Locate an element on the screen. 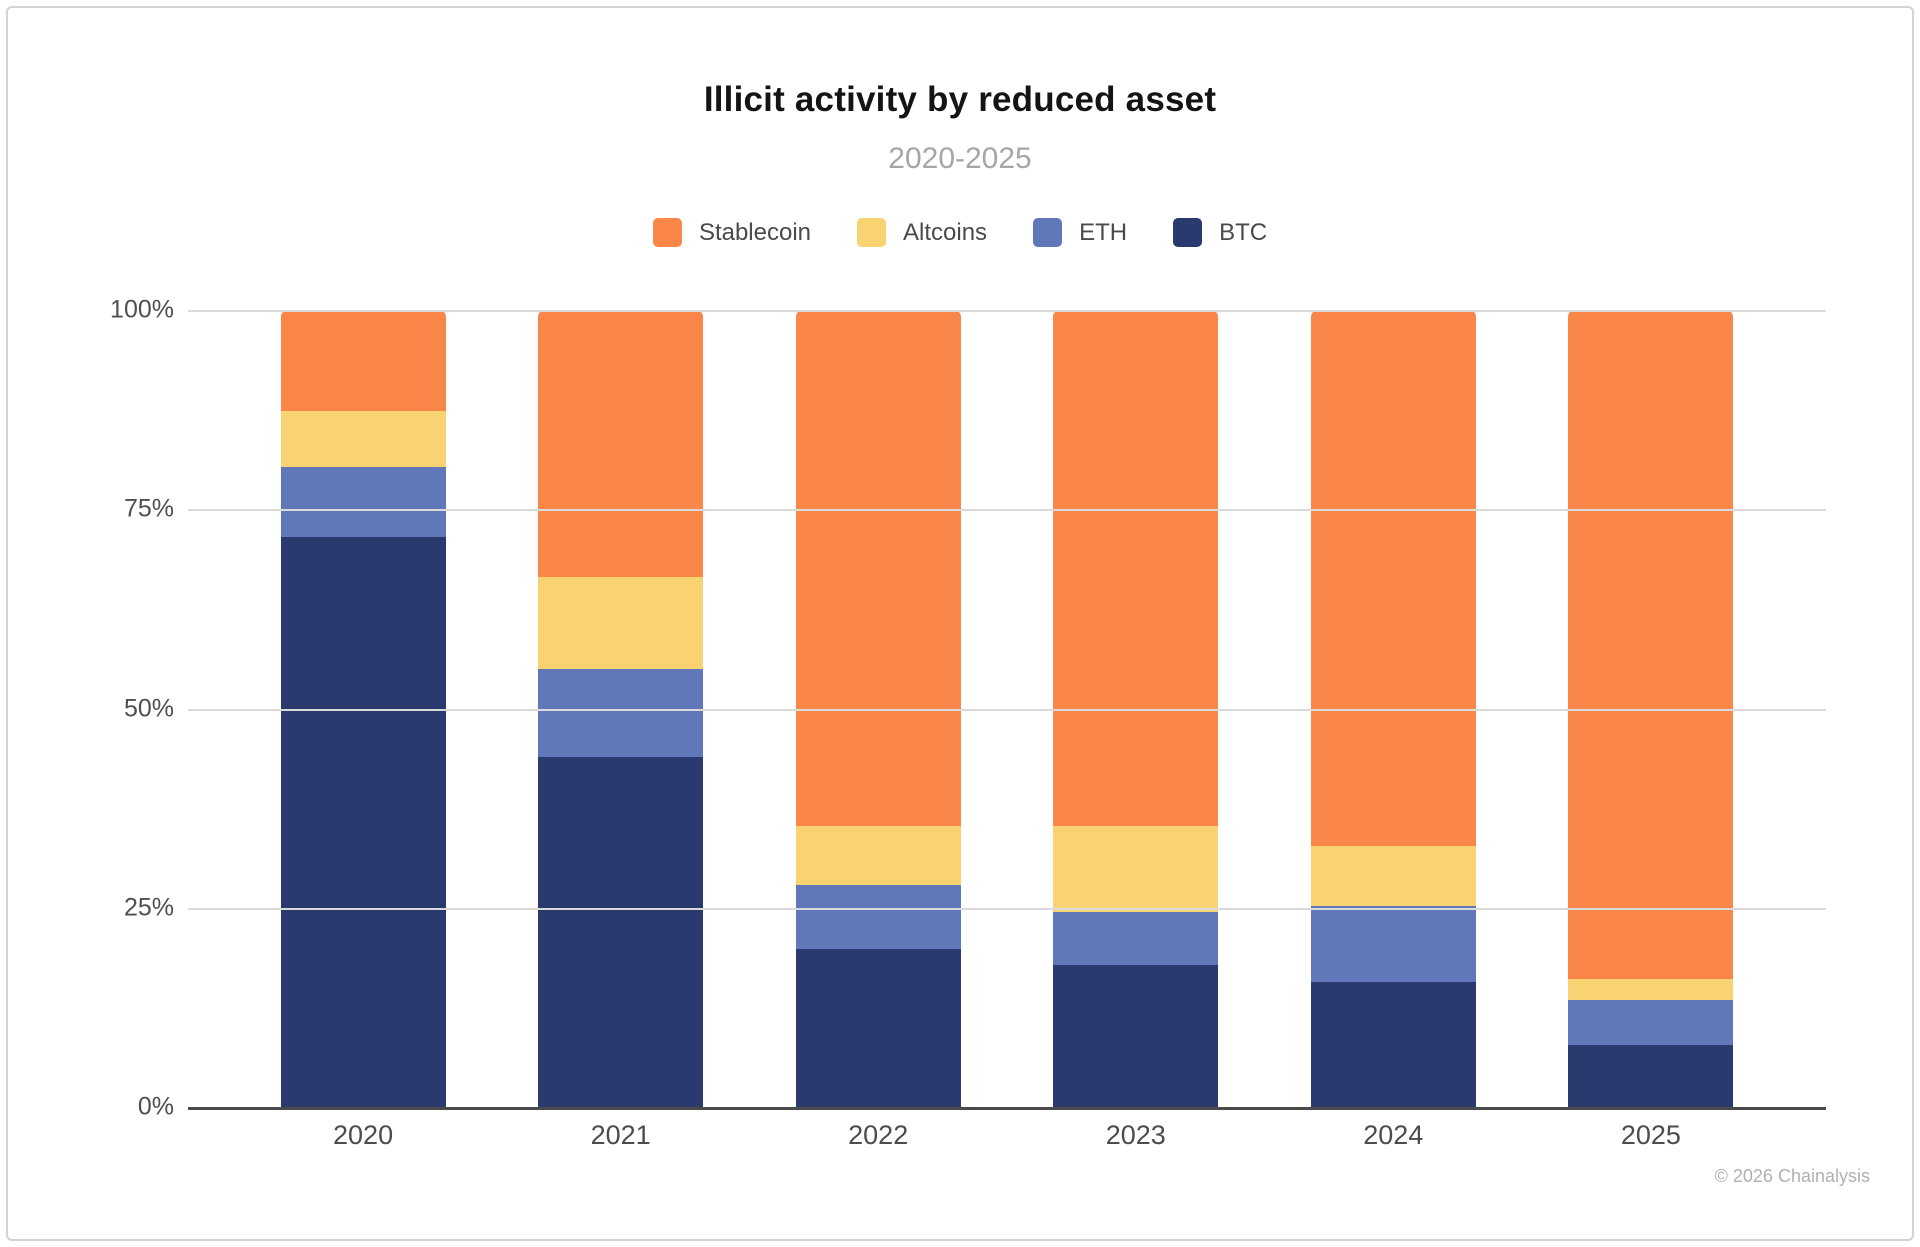 This screenshot has width=1920, height=1247. bar-segment-stablecoin-2023 is located at coordinates (1136, 568).